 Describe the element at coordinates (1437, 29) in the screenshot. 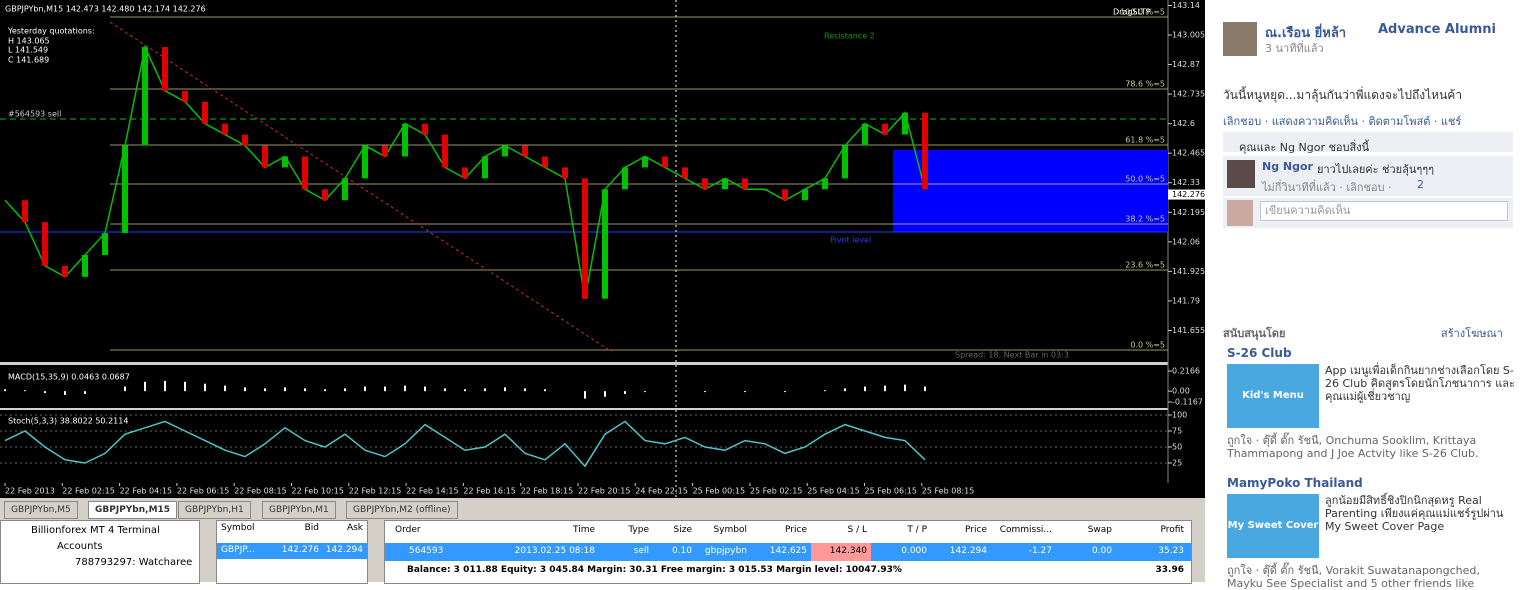

I see `group: Advance Alumni` at that location.